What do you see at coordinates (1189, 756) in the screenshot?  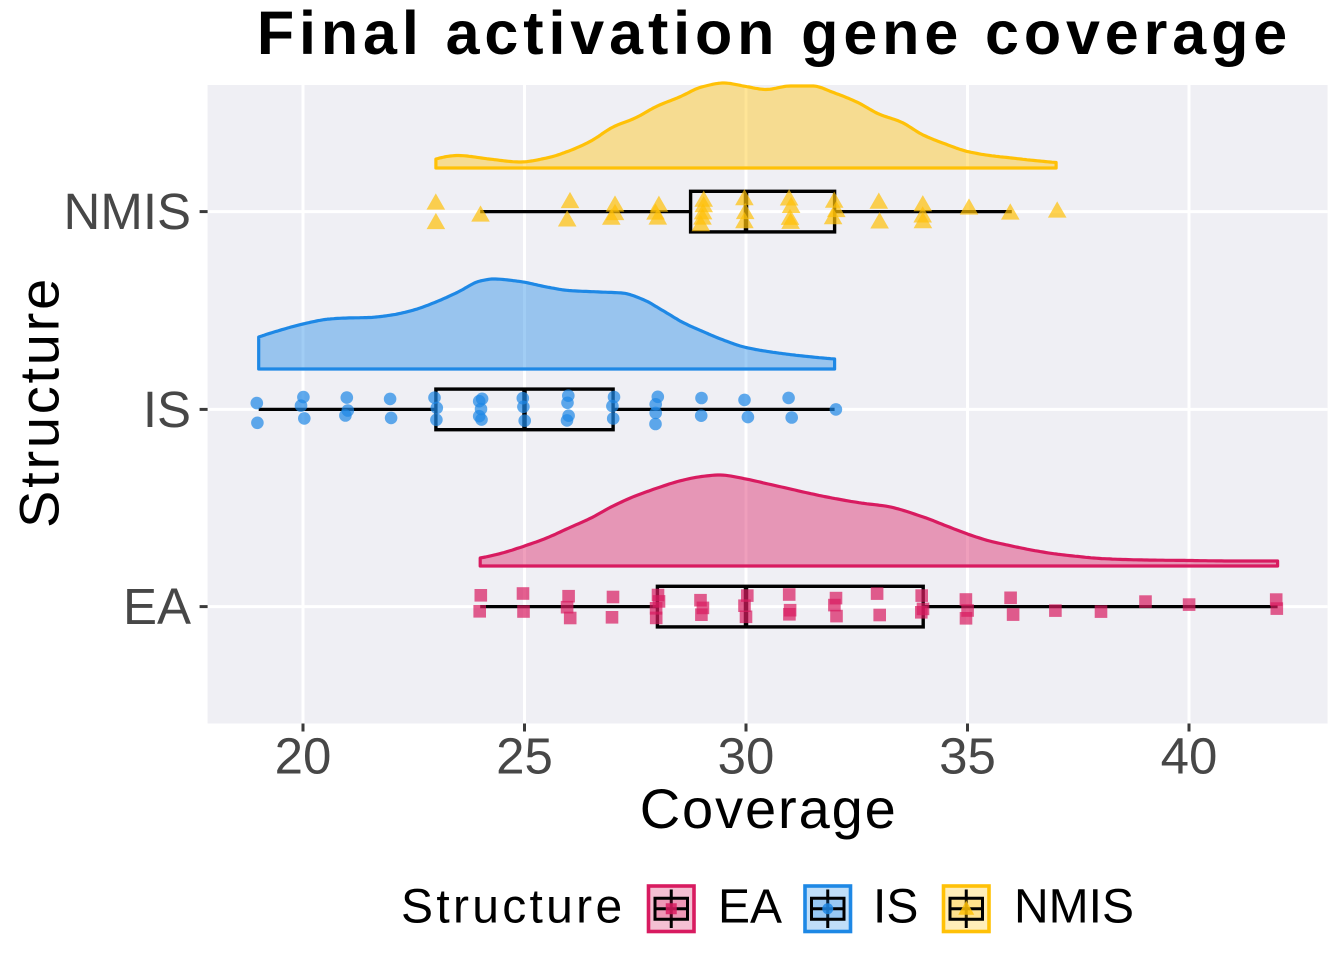 I see `svg-text: 40` at bounding box center [1189, 756].